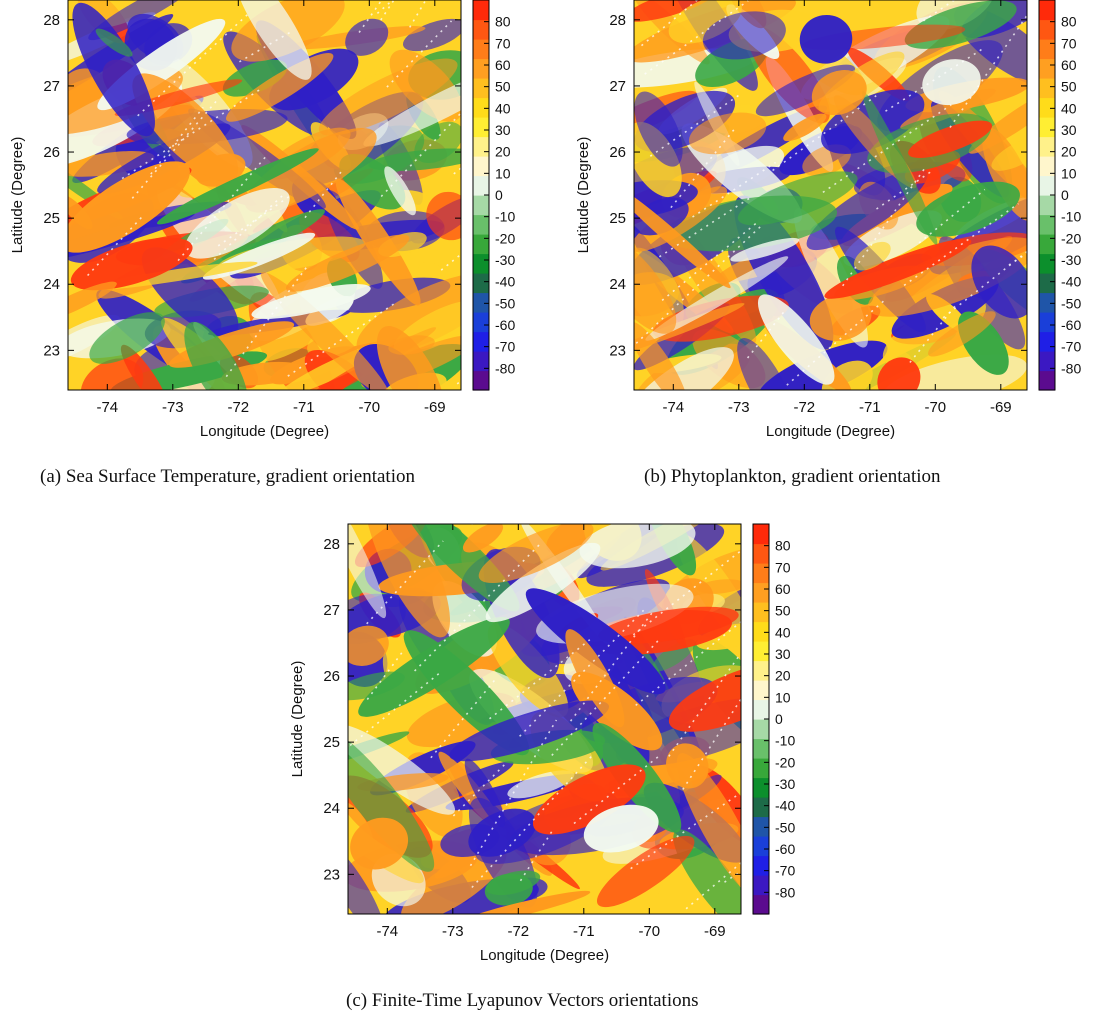 Image resolution: width=1099 pixels, height=1025 pixels. What do you see at coordinates (453, 931) in the screenshot?
I see `x-tick-label: -73` at bounding box center [453, 931].